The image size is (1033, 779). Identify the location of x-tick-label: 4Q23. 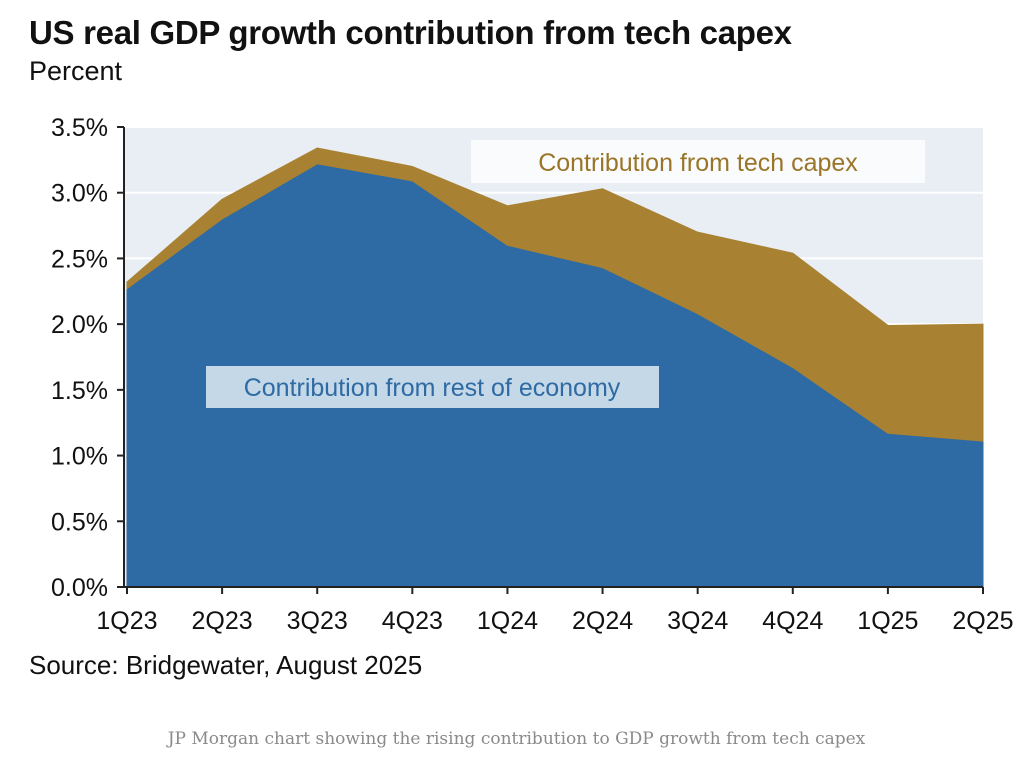
(412, 621).